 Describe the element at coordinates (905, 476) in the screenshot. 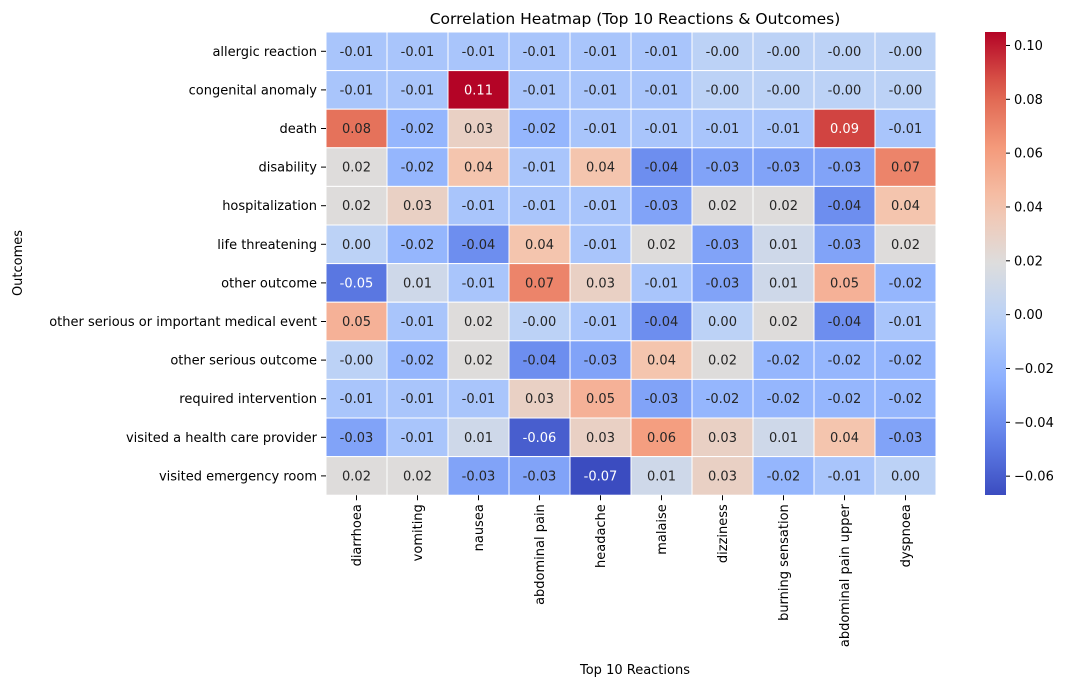

I see `cell-value-label: 0.00` at that location.